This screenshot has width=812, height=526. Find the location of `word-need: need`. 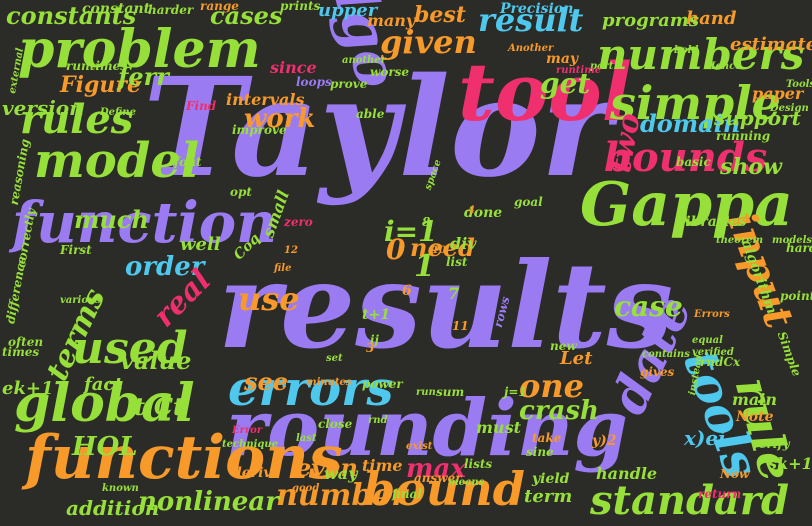

word-need: need is located at coordinates (442, 247).